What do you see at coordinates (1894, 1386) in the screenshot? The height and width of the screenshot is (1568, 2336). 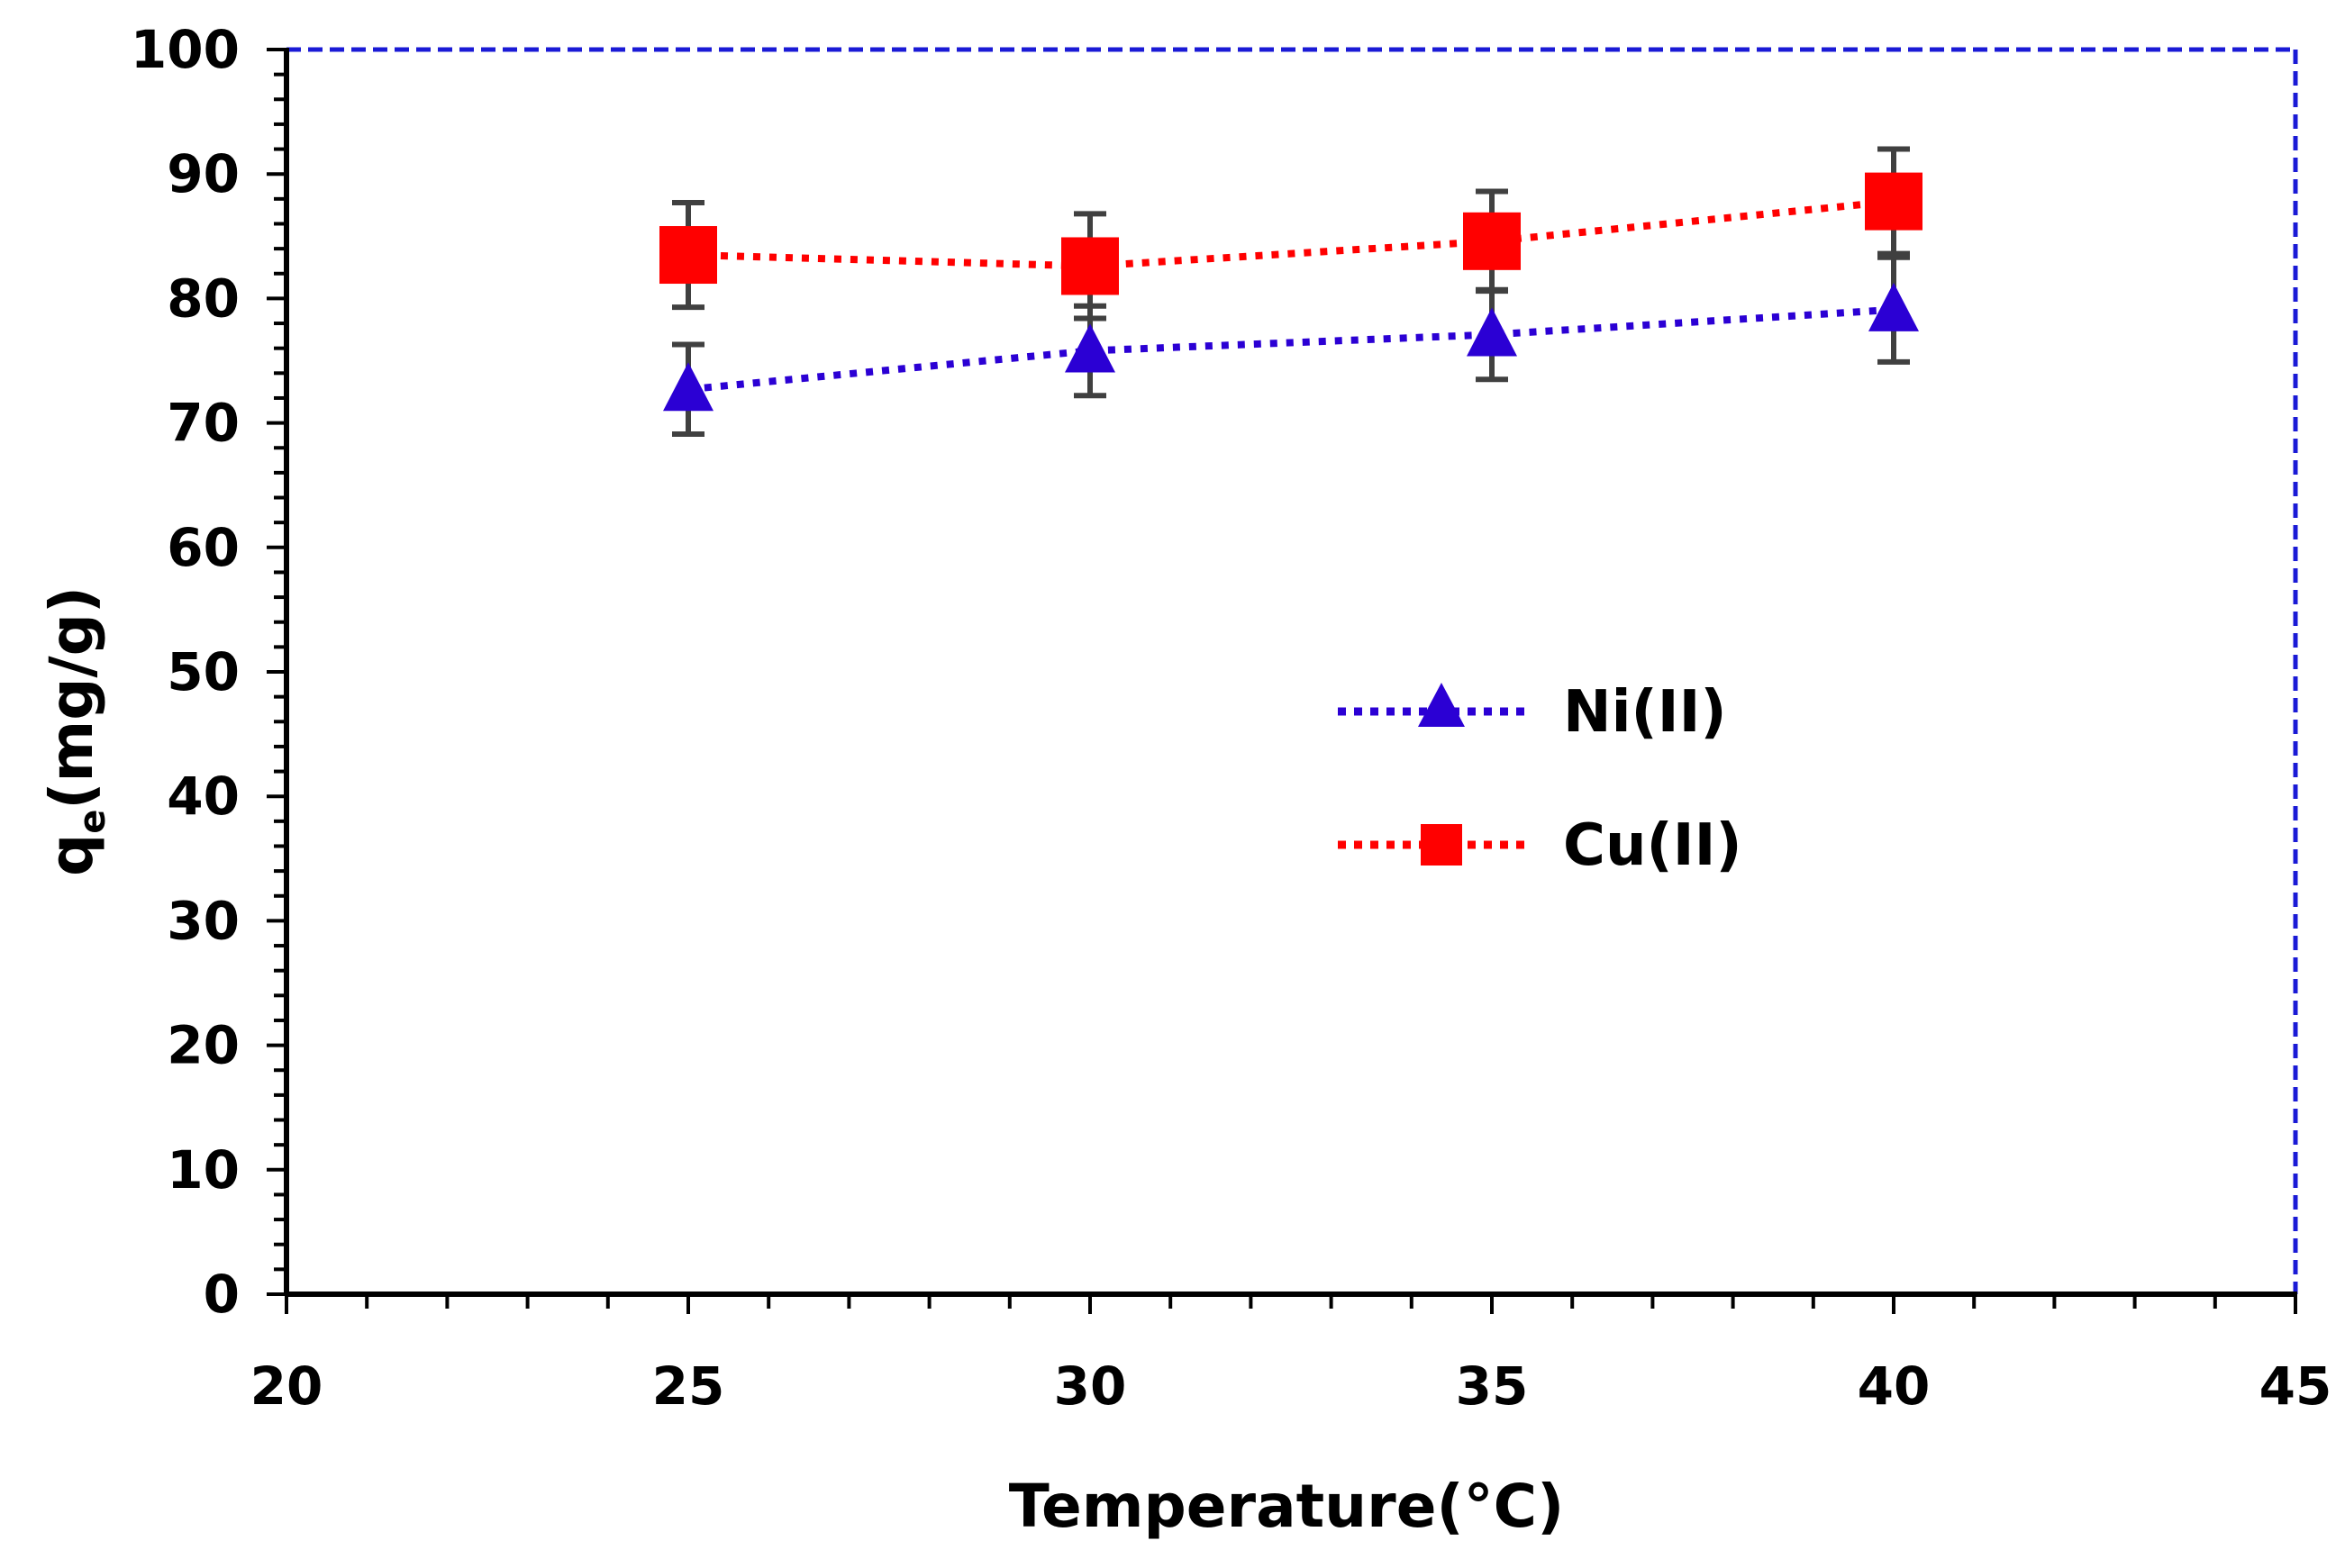 I see `x-tick-label: 40` at bounding box center [1894, 1386].